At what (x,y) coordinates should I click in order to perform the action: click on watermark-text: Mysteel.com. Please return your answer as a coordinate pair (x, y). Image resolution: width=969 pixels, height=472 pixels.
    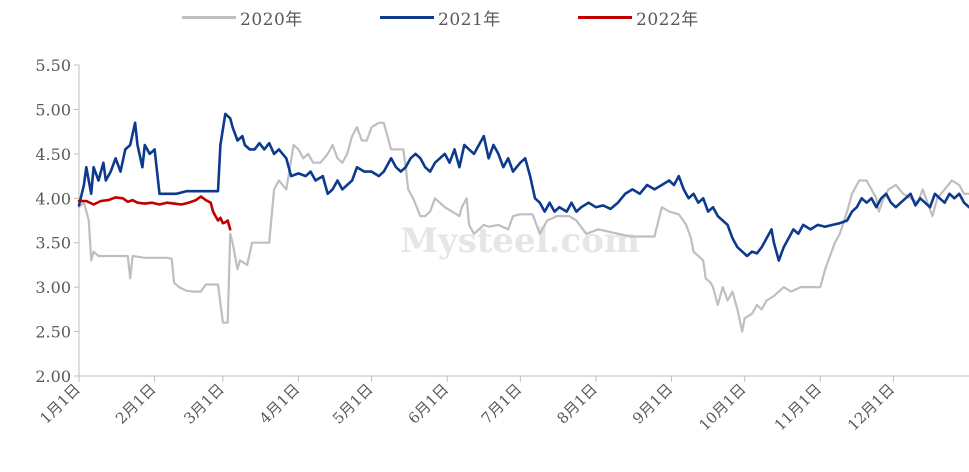
    Looking at the image, I should click on (520, 241).